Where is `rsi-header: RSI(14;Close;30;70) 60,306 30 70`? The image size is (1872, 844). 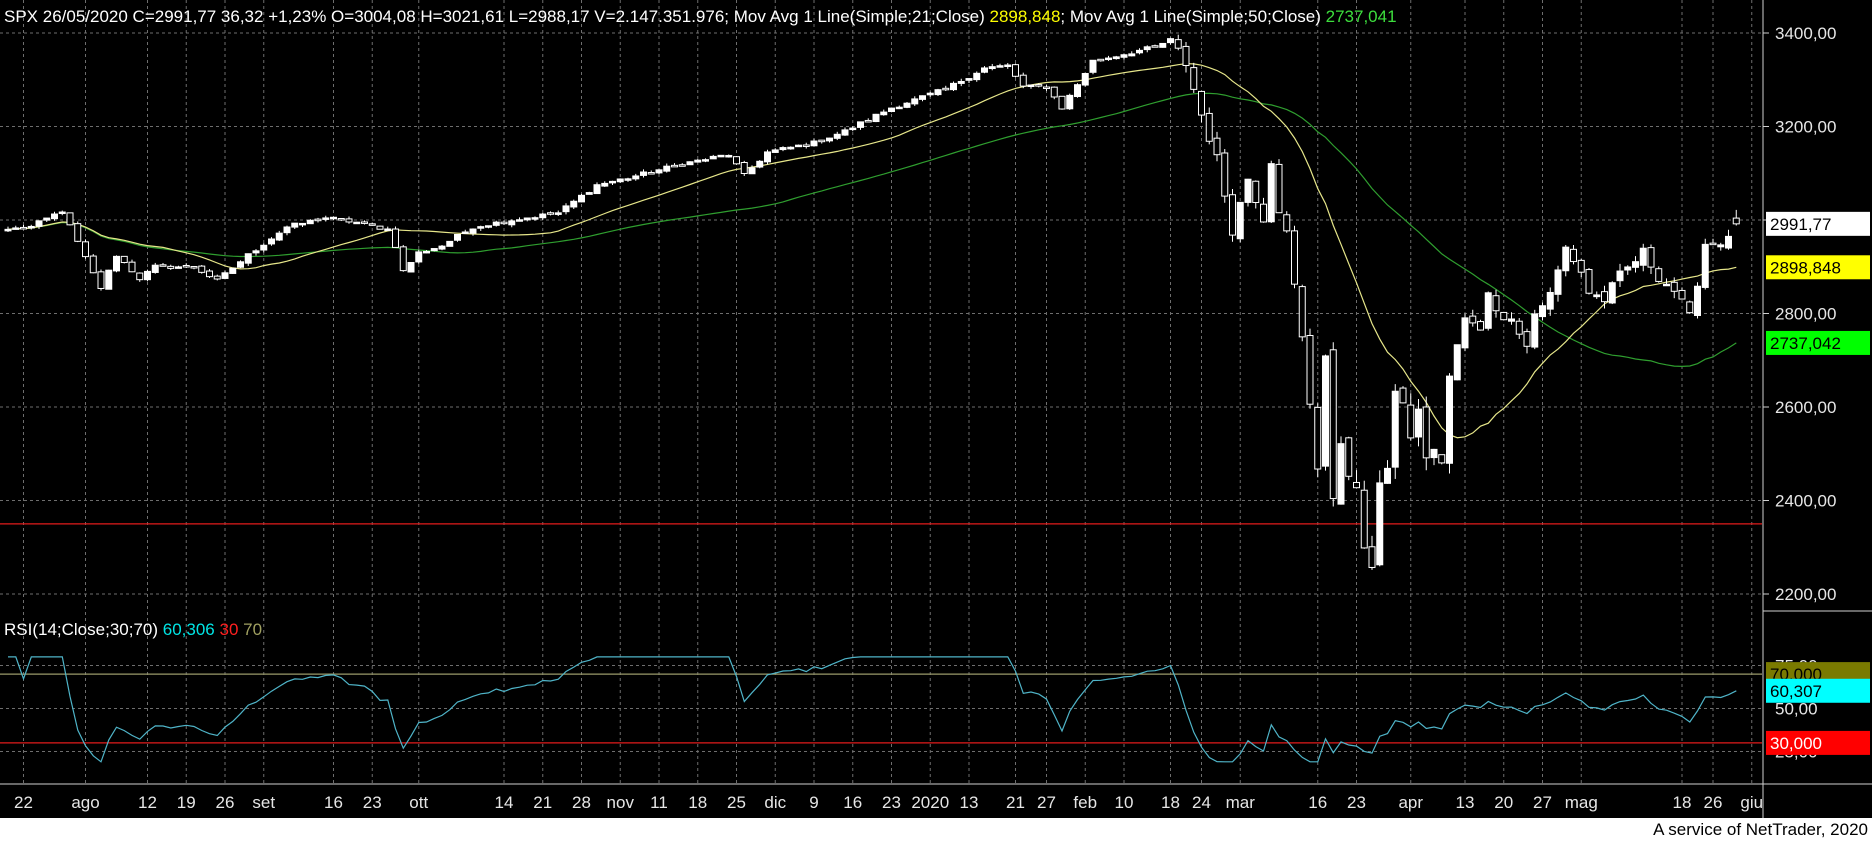 rsi-header: RSI(14;Close;30;70) 60,306 30 70 is located at coordinates (133, 630).